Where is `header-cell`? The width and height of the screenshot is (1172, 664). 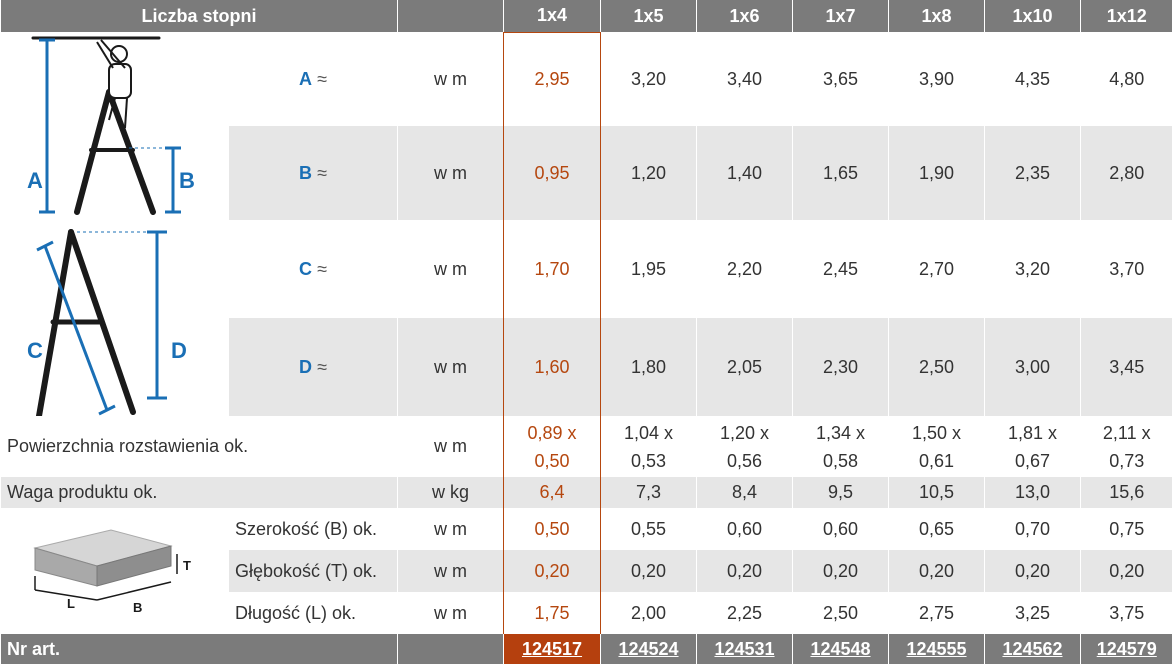
header-cell is located at coordinates (450, 16).